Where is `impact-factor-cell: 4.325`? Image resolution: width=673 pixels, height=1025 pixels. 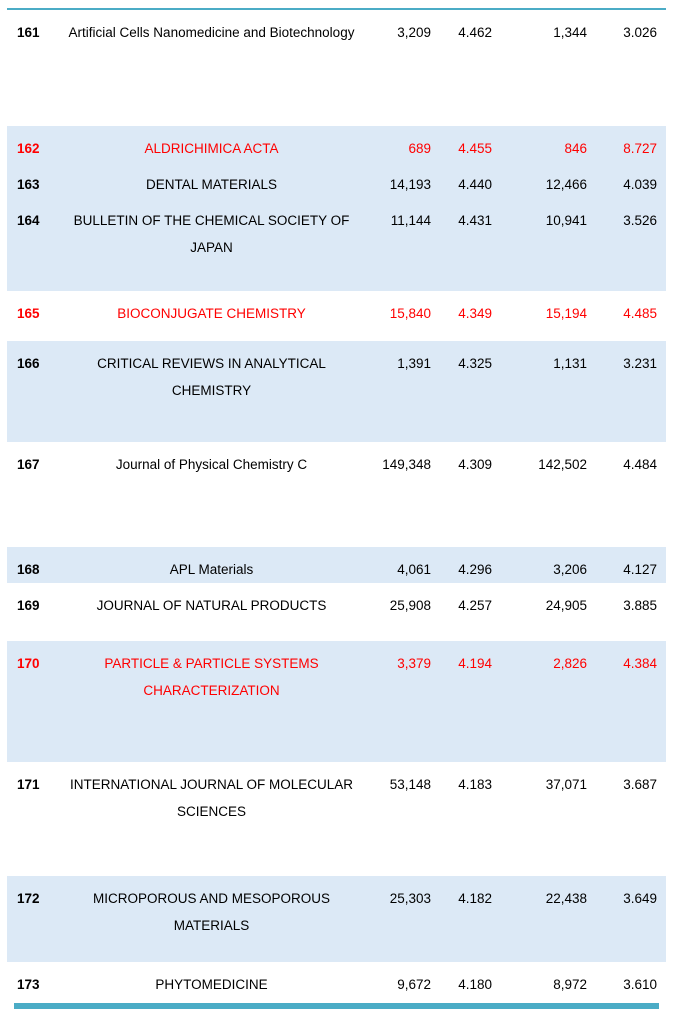
impact-factor-cell: 4.325 is located at coordinates (475, 363).